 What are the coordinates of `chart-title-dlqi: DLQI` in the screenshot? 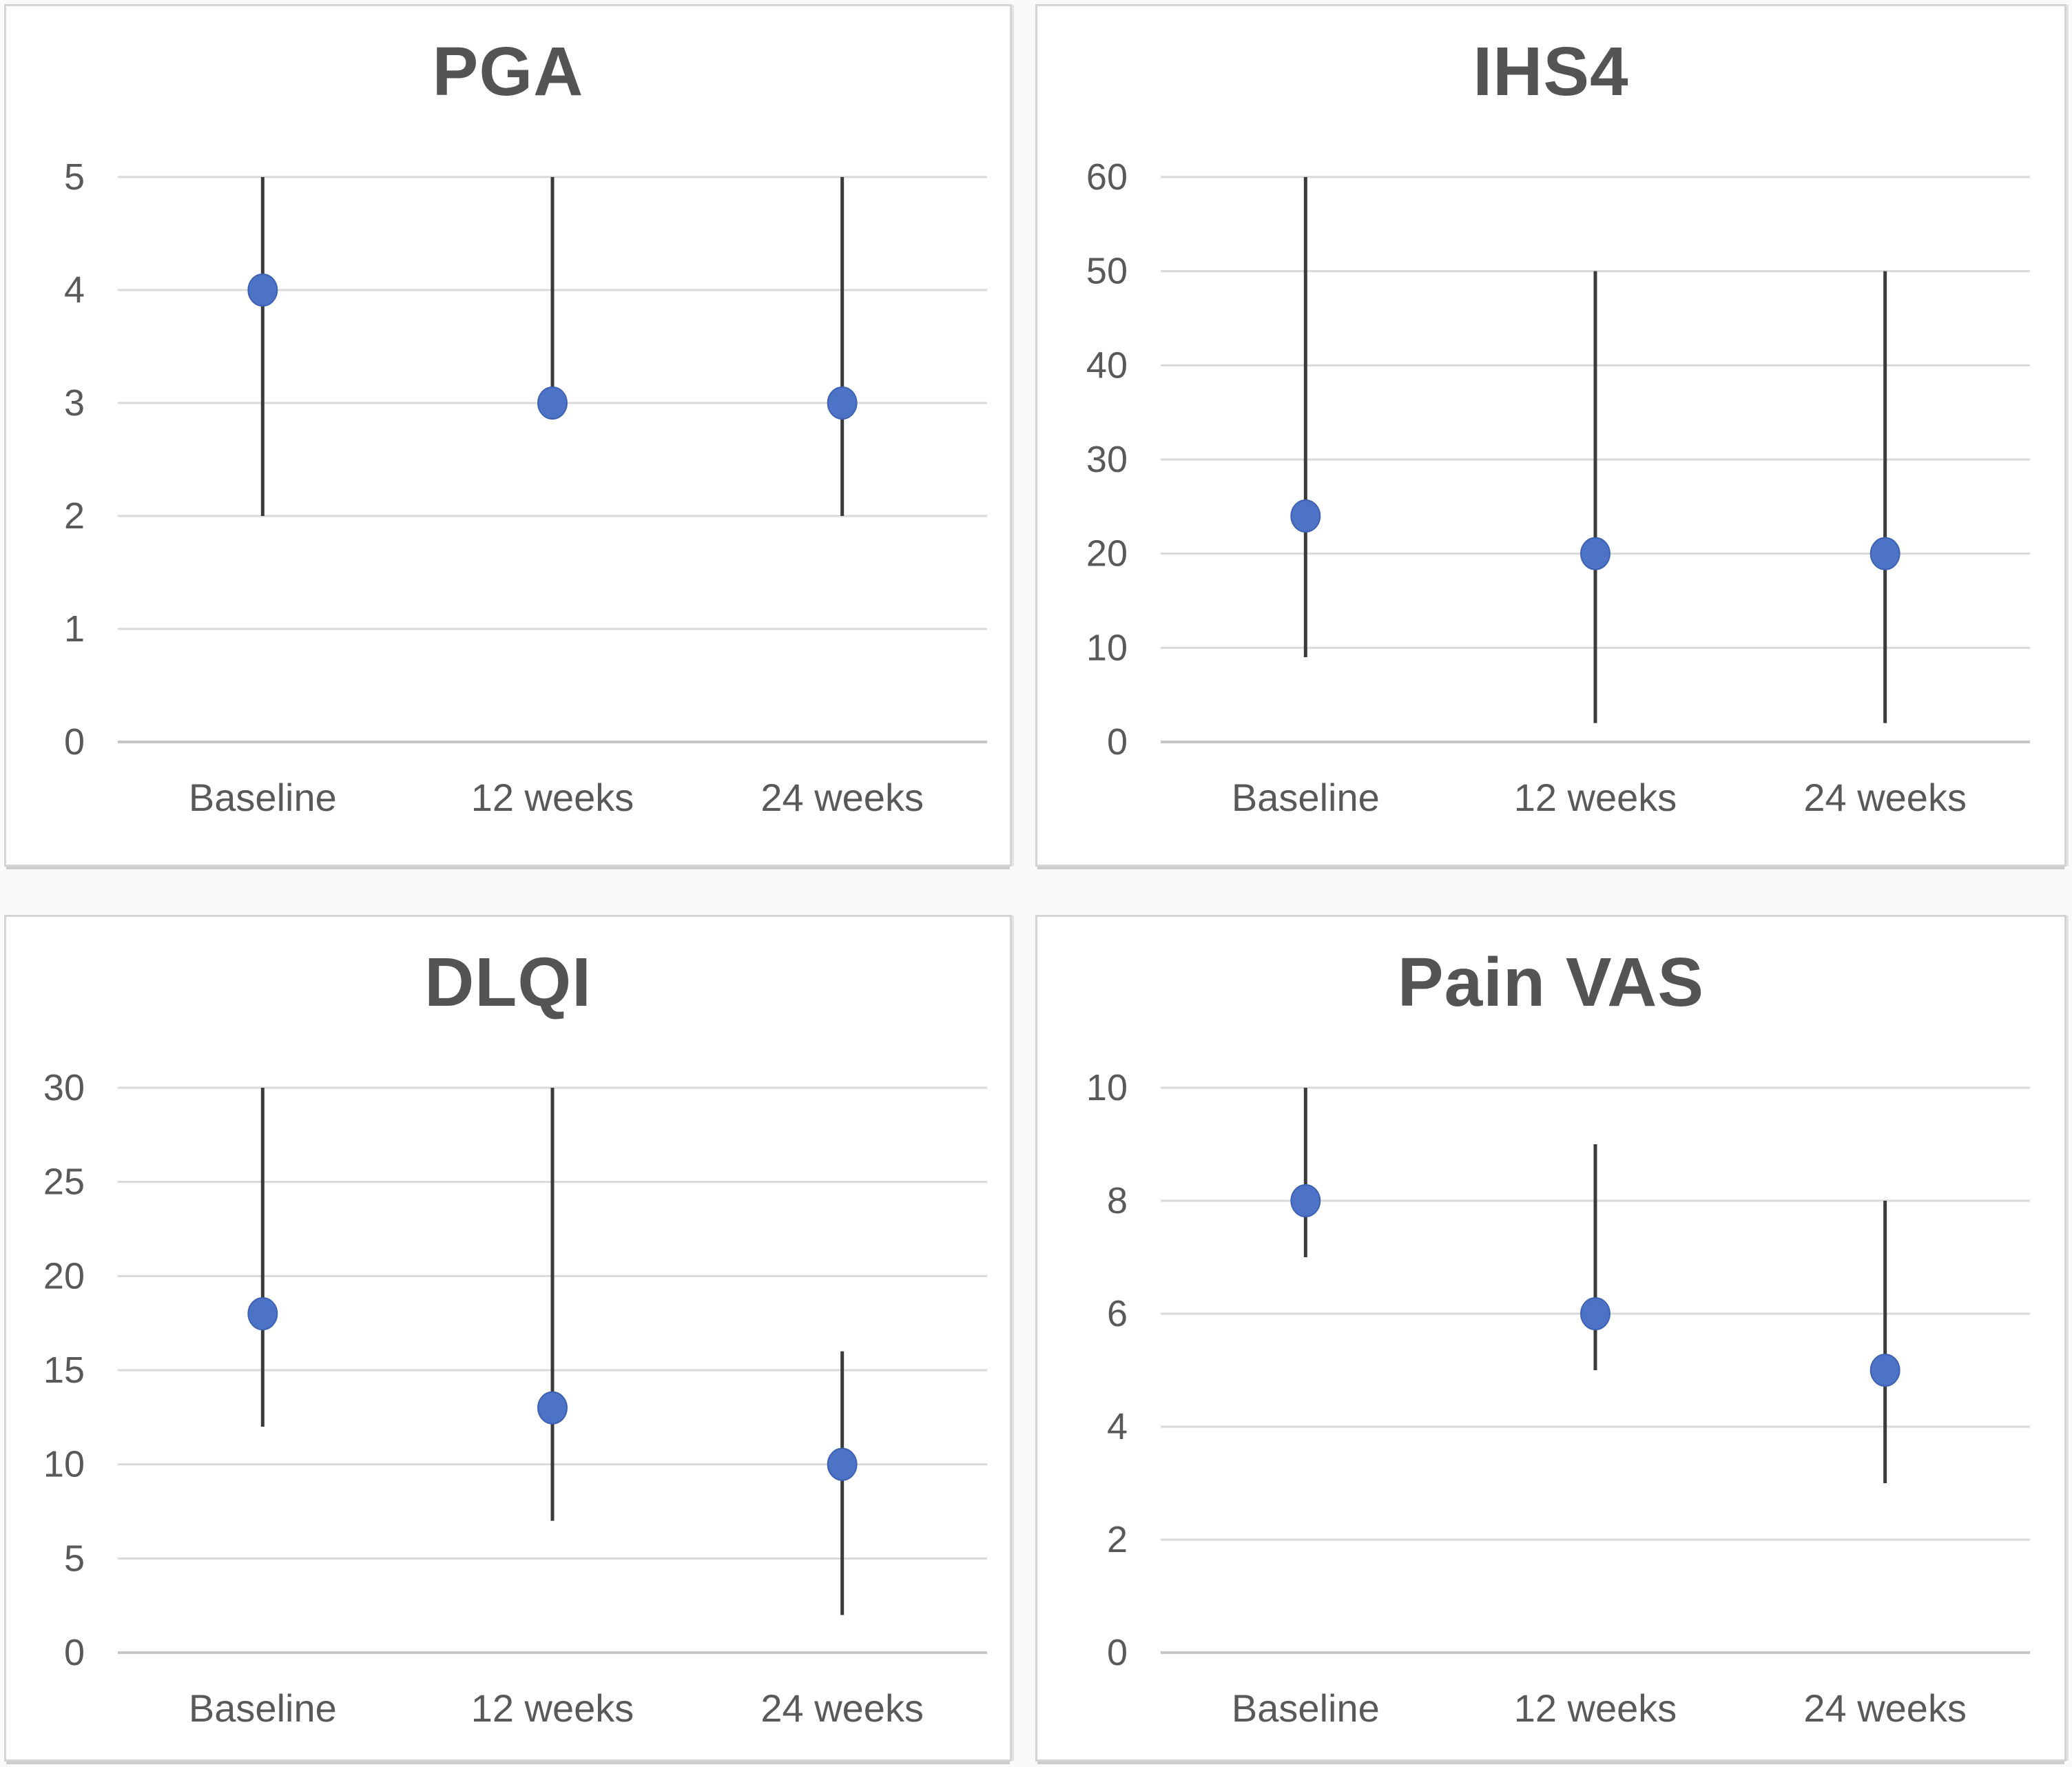 It's located at (508, 982).